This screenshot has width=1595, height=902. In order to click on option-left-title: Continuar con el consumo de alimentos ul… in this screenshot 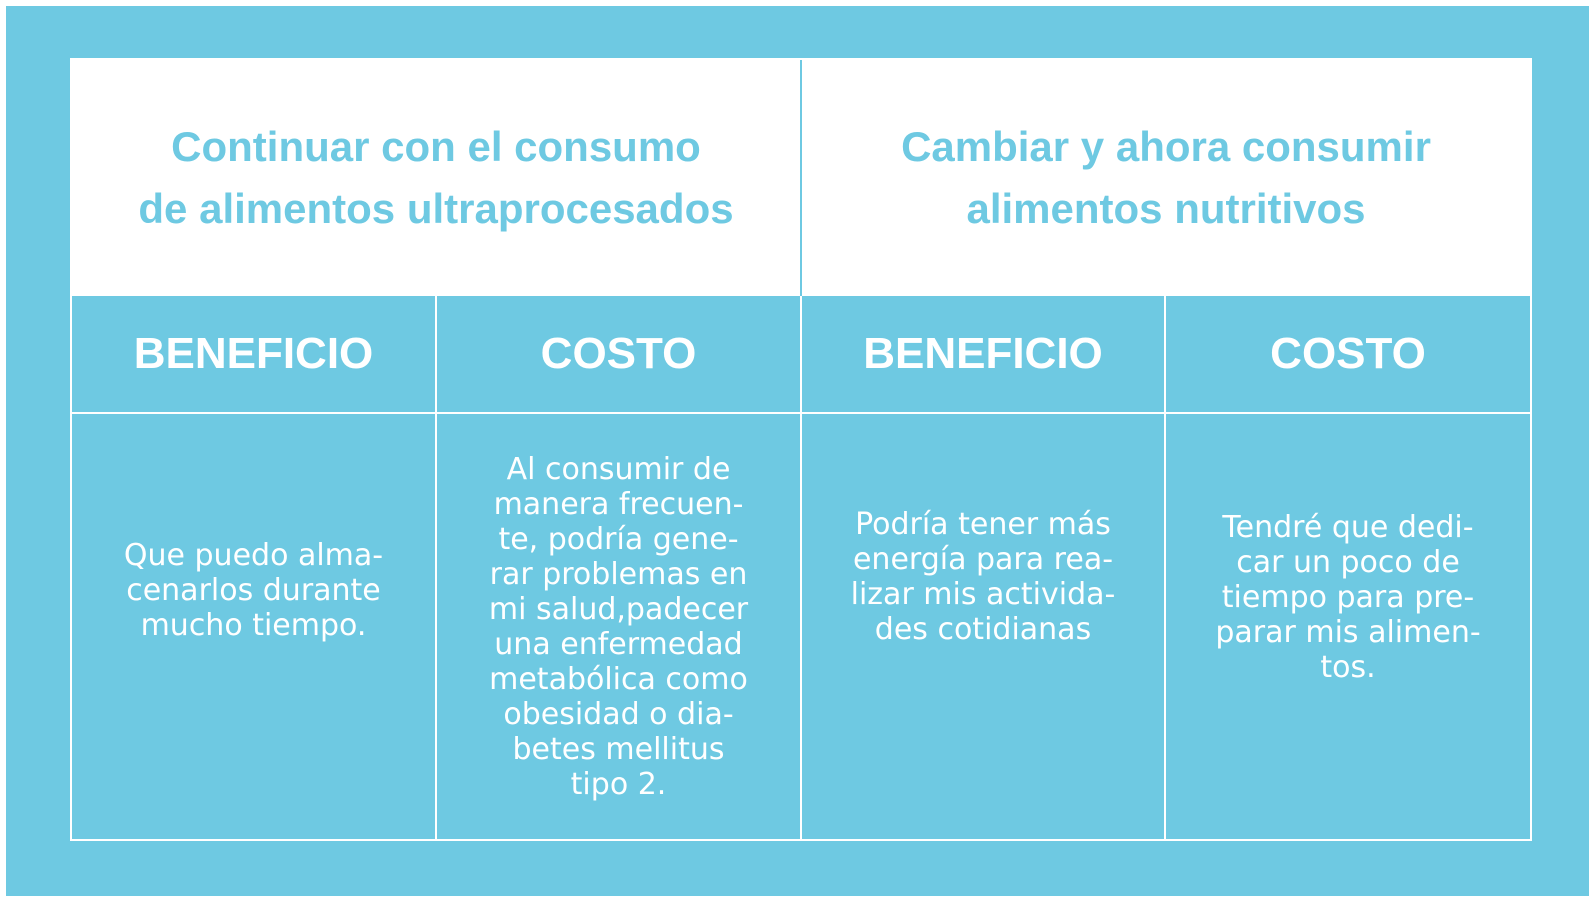, I will do `click(436, 177)`.